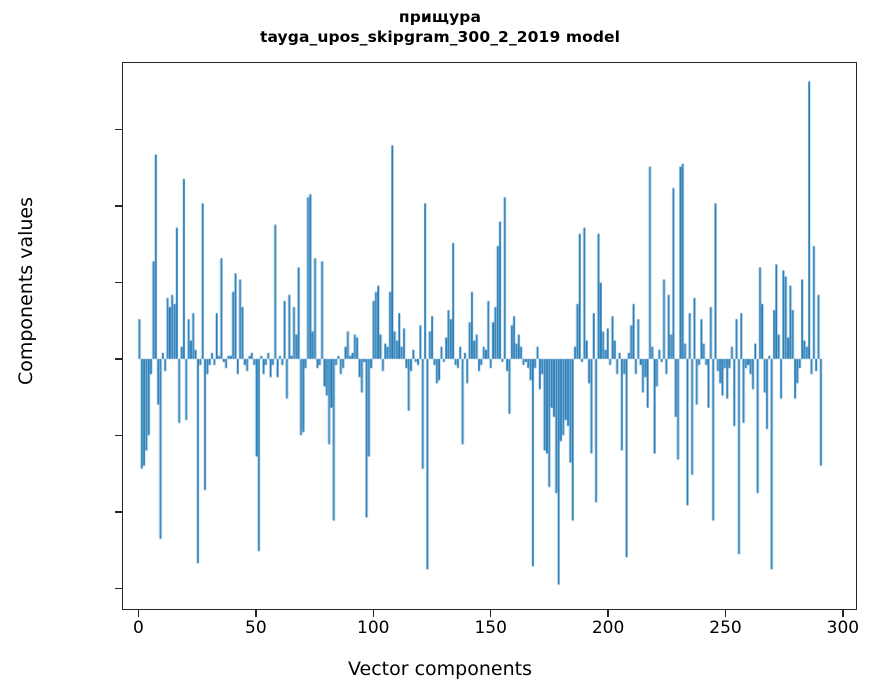 The width and height of the screenshot is (880, 696). What do you see at coordinates (373, 628) in the screenshot?
I see `x-axis-tick-label: 100` at bounding box center [373, 628].